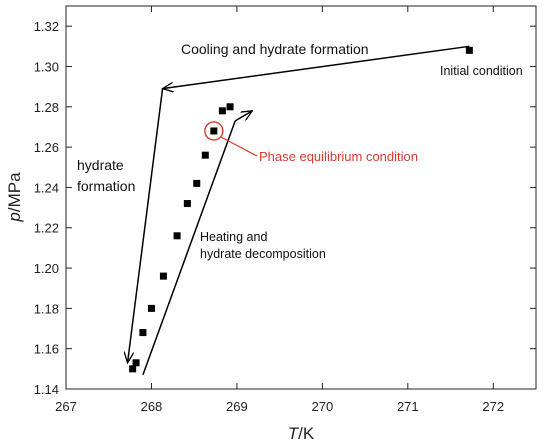 The width and height of the screenshot is (550, 448). Describe the element at coordinates (46, 228) in the screenshot. I see `y-tick-label: 1.22` at that location.